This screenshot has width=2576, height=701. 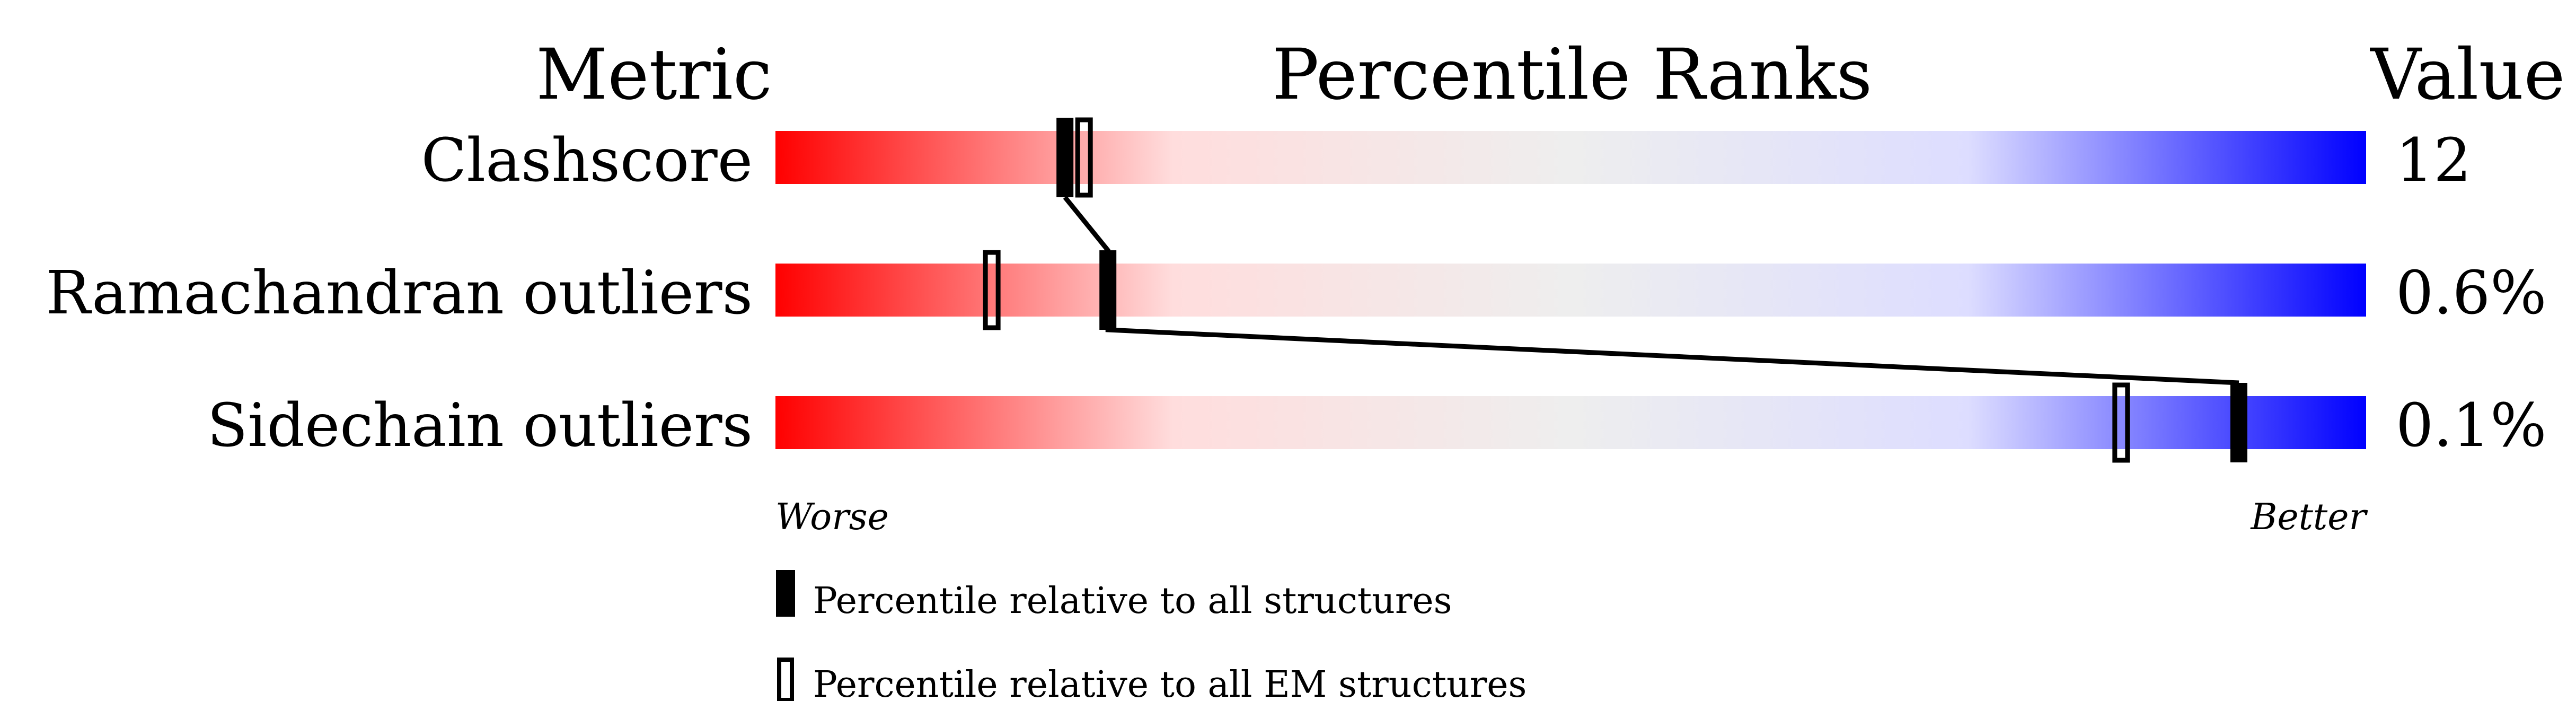 What do you see at coordinates (2308, 517) in the screenshot?
I see `axis-label-better: Better` at bounding box center [2308, 517].